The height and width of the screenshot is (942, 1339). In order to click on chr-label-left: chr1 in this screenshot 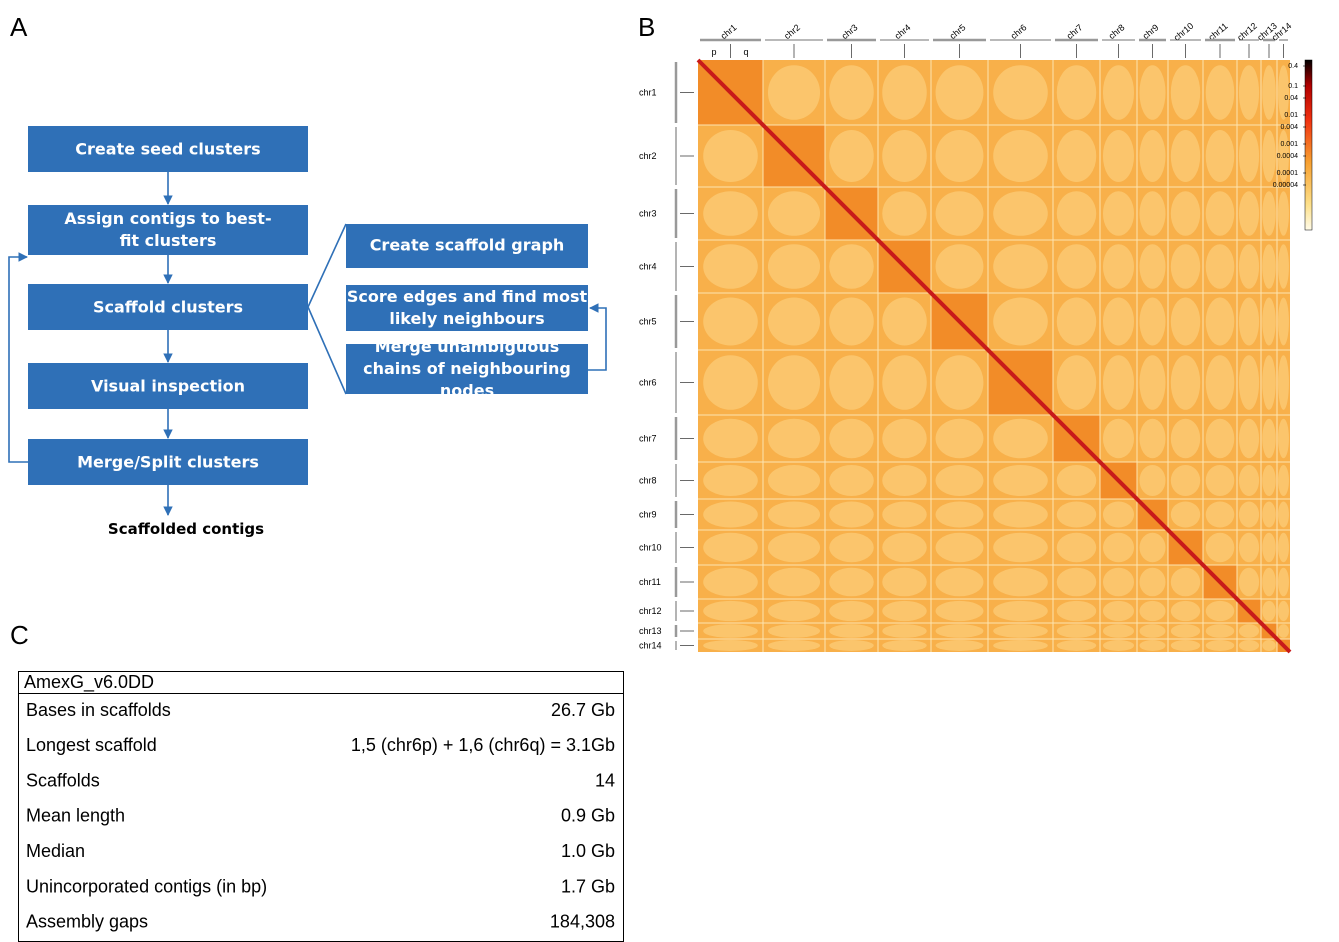, I will do `click(648, 93)`.